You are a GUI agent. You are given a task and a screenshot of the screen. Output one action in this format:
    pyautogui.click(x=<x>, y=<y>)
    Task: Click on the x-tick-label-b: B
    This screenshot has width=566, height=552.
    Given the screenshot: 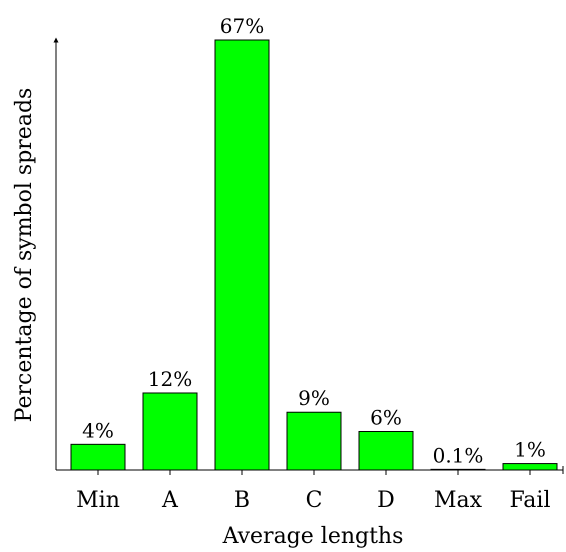 What is the action you would take?
    pyautogui.click(x=242, y=500)
    